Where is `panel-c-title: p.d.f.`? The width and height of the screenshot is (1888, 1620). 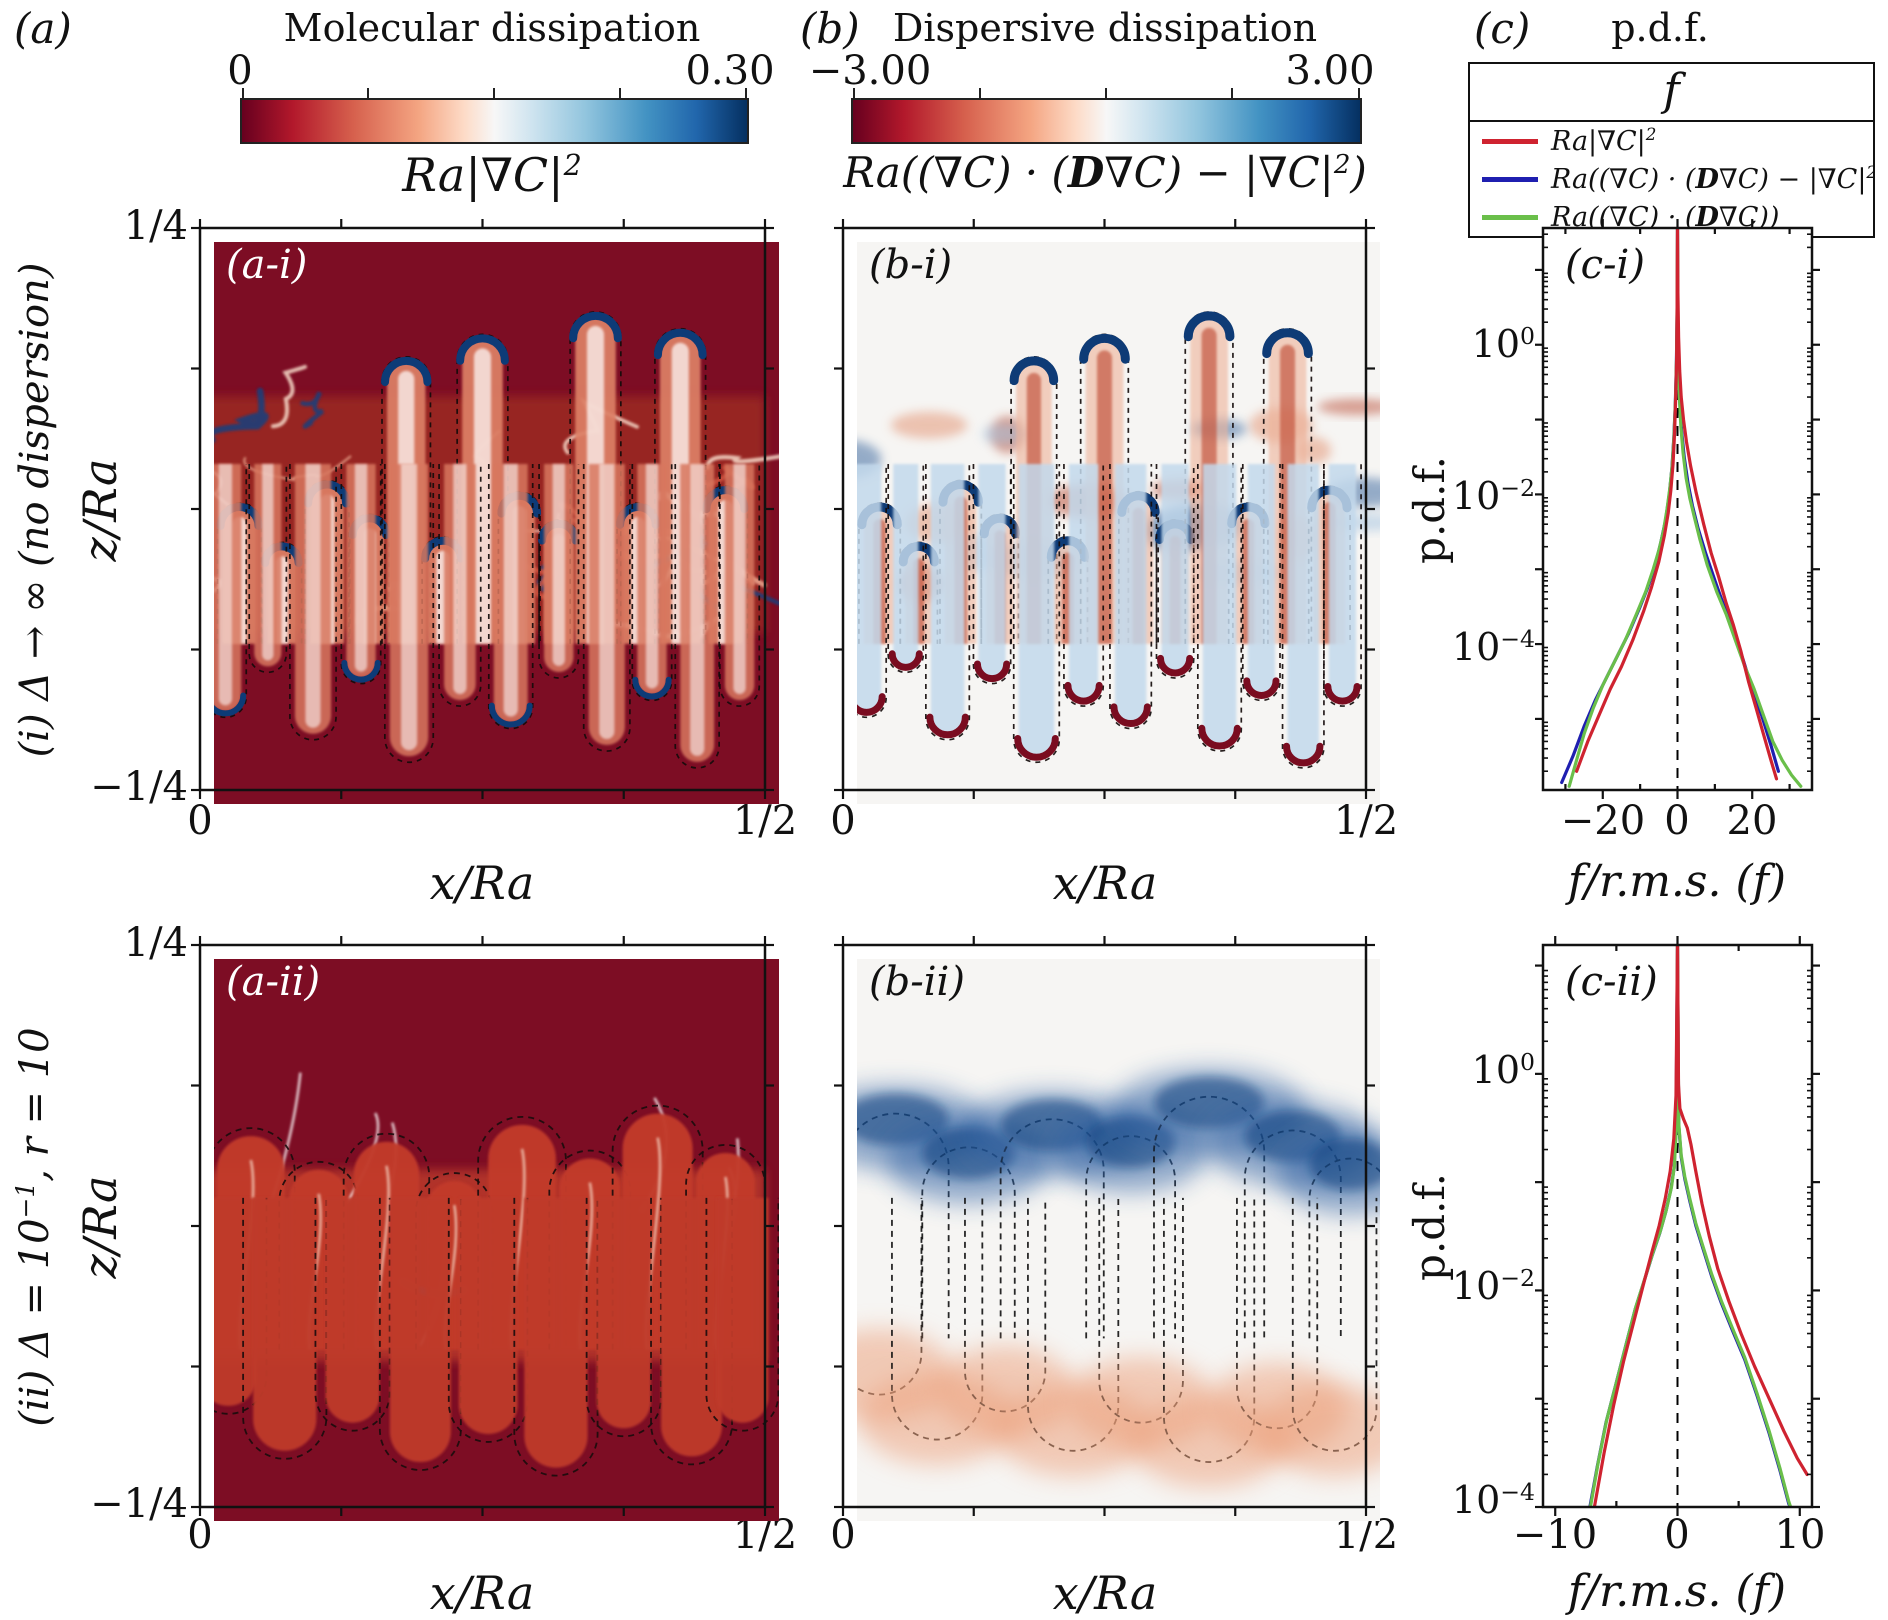 panel-c-title: p.d.f. is located at coordinates (1660, 28).